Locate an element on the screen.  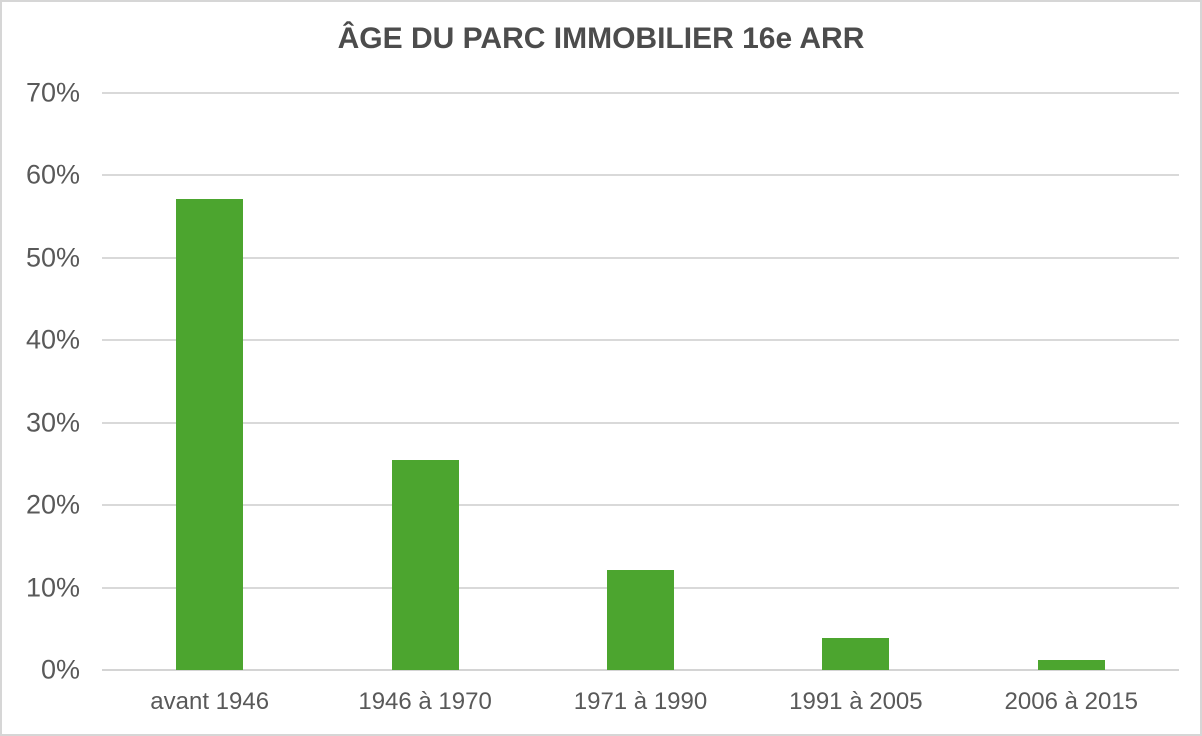
x-category-label: 1946 à 1970 is located at coordinates (425, 701).